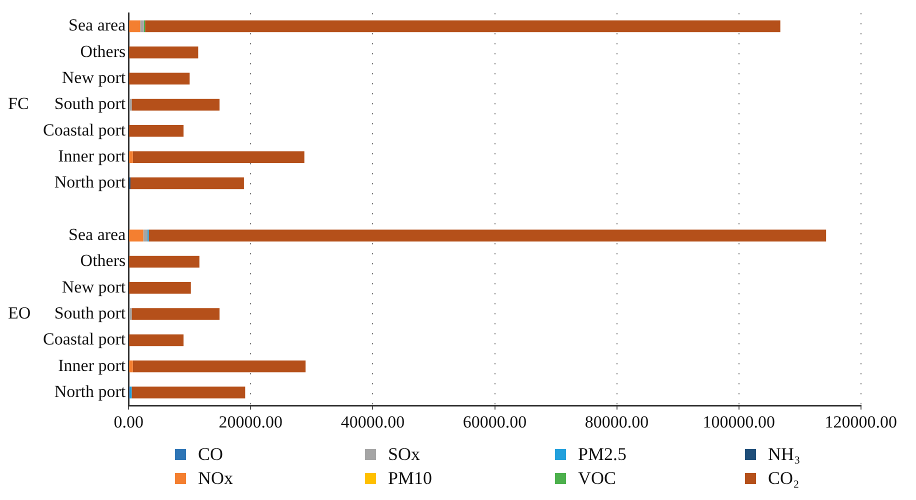  I want to click on legend-label: VOC, so click(597, 478).